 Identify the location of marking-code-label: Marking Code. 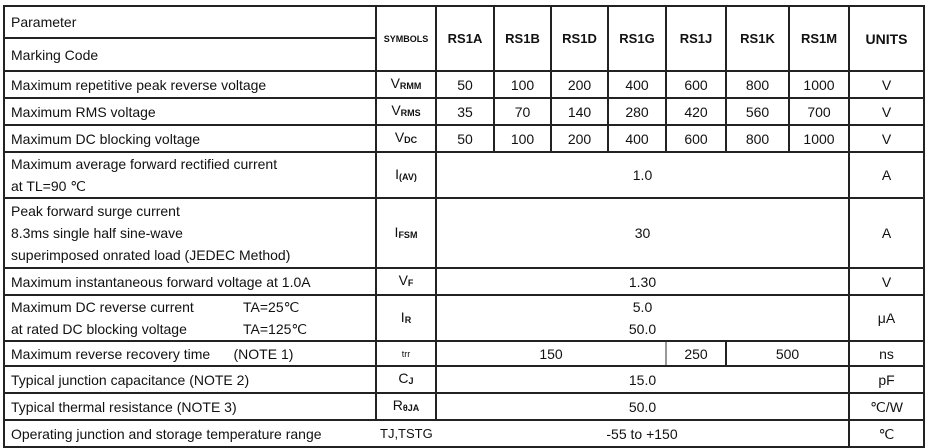
(190, 54).